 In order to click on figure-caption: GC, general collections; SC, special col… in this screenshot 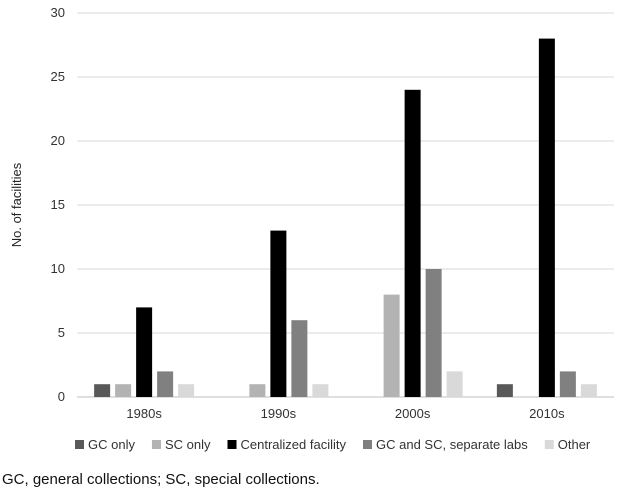, I will do `click(161, 479)`.